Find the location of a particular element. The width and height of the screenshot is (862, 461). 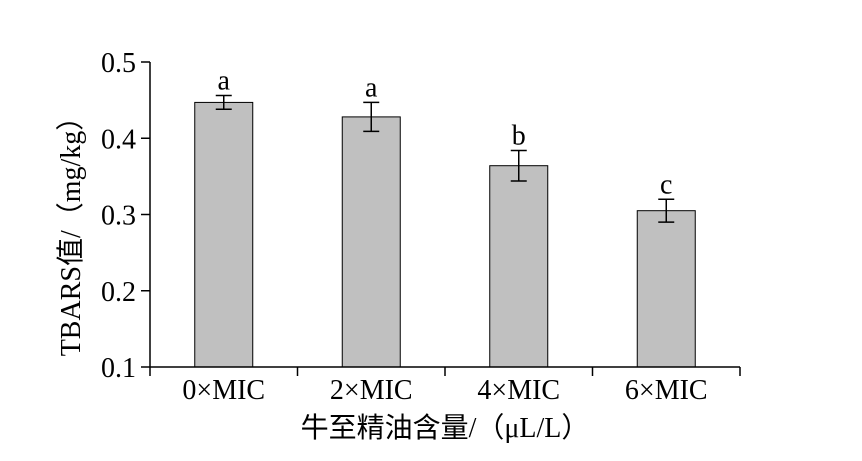

y-tick-label: 0.1 is located at coordinates (118, 368).